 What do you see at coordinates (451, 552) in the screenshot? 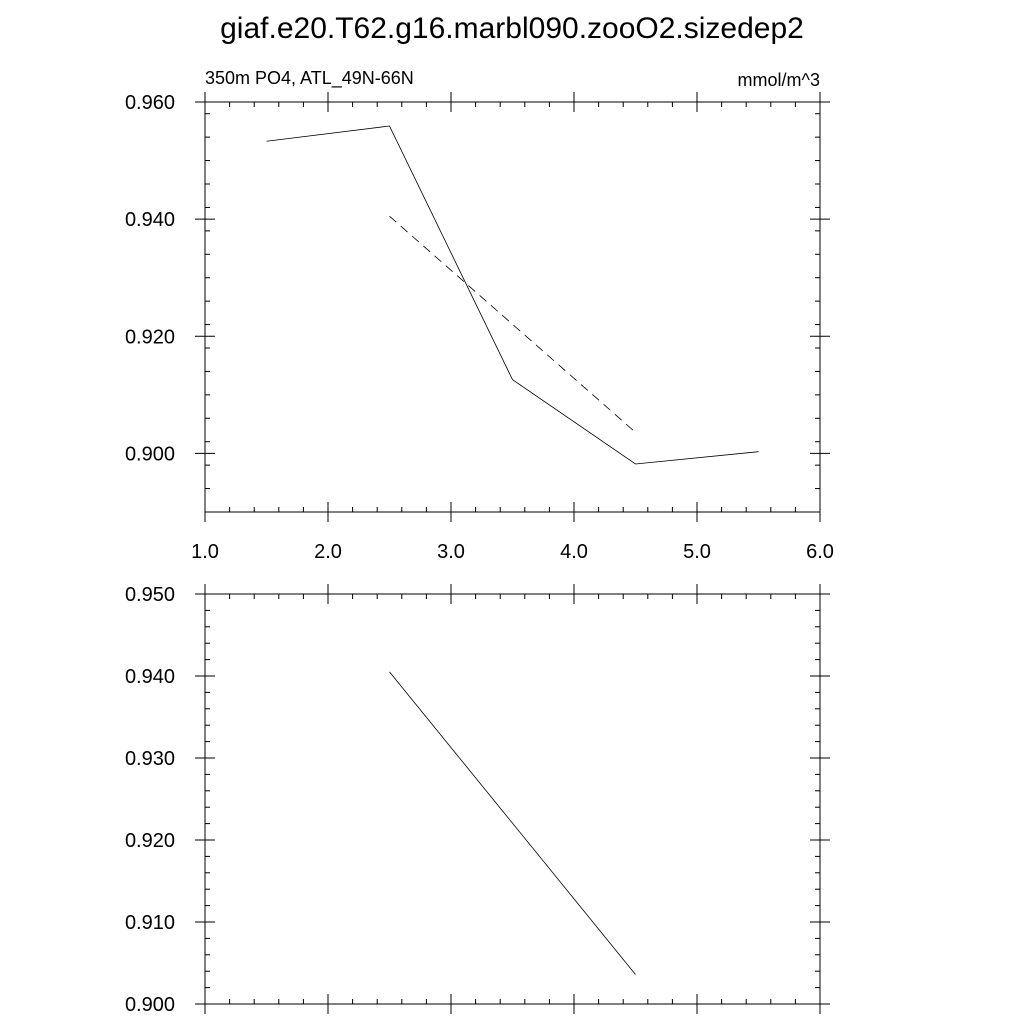
I see `x-tick-label: 3.0` at bounding box center [451, 552].